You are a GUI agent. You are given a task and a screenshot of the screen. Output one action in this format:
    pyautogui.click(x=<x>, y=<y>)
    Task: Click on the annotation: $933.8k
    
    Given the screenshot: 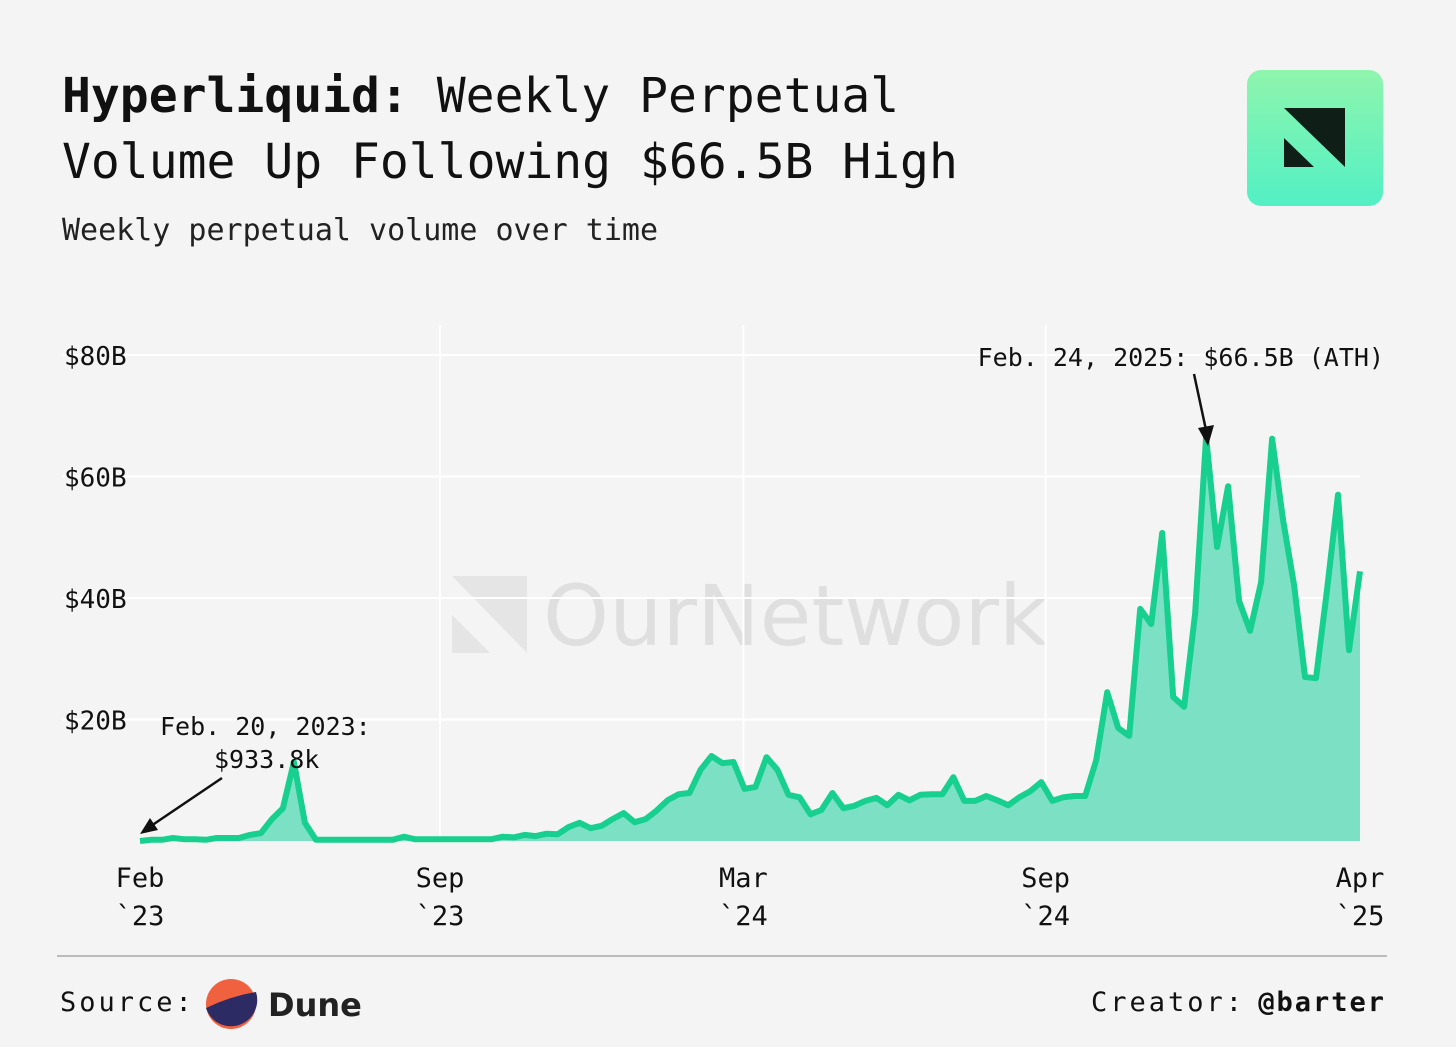 What is the action you would take?
    pyautogui.click(x=266, y=759)
    